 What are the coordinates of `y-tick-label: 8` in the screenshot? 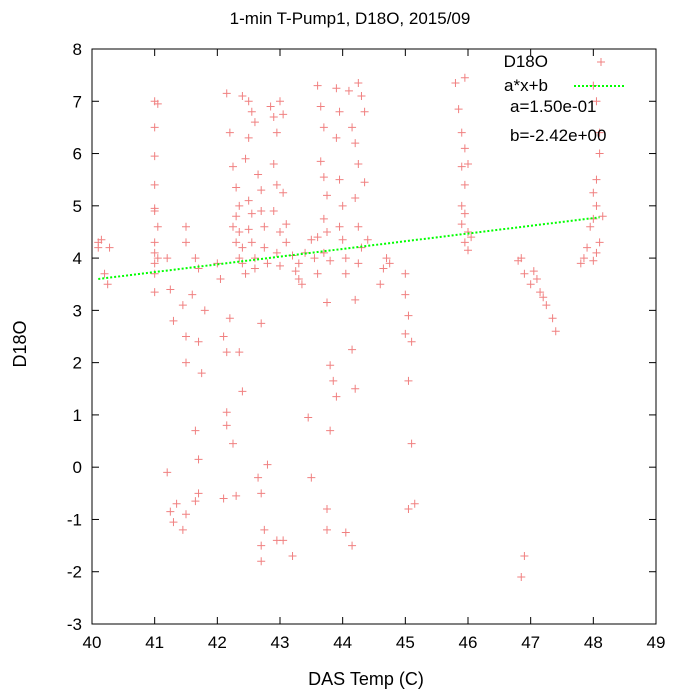 It's located at (77, 49).